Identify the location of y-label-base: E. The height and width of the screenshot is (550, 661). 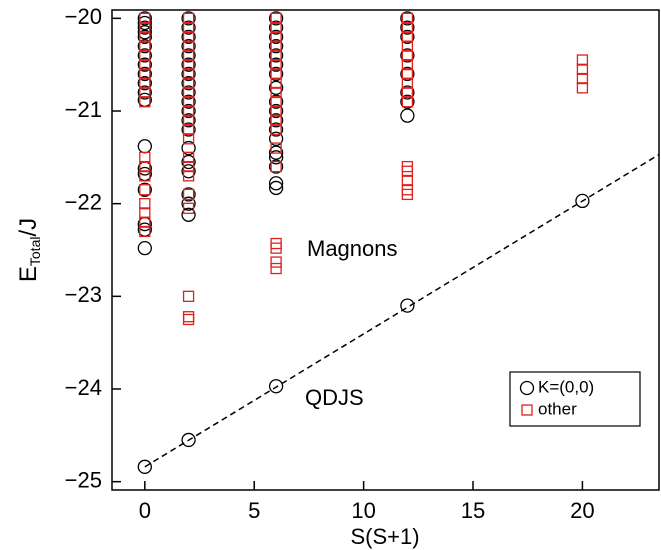
(28, 274).